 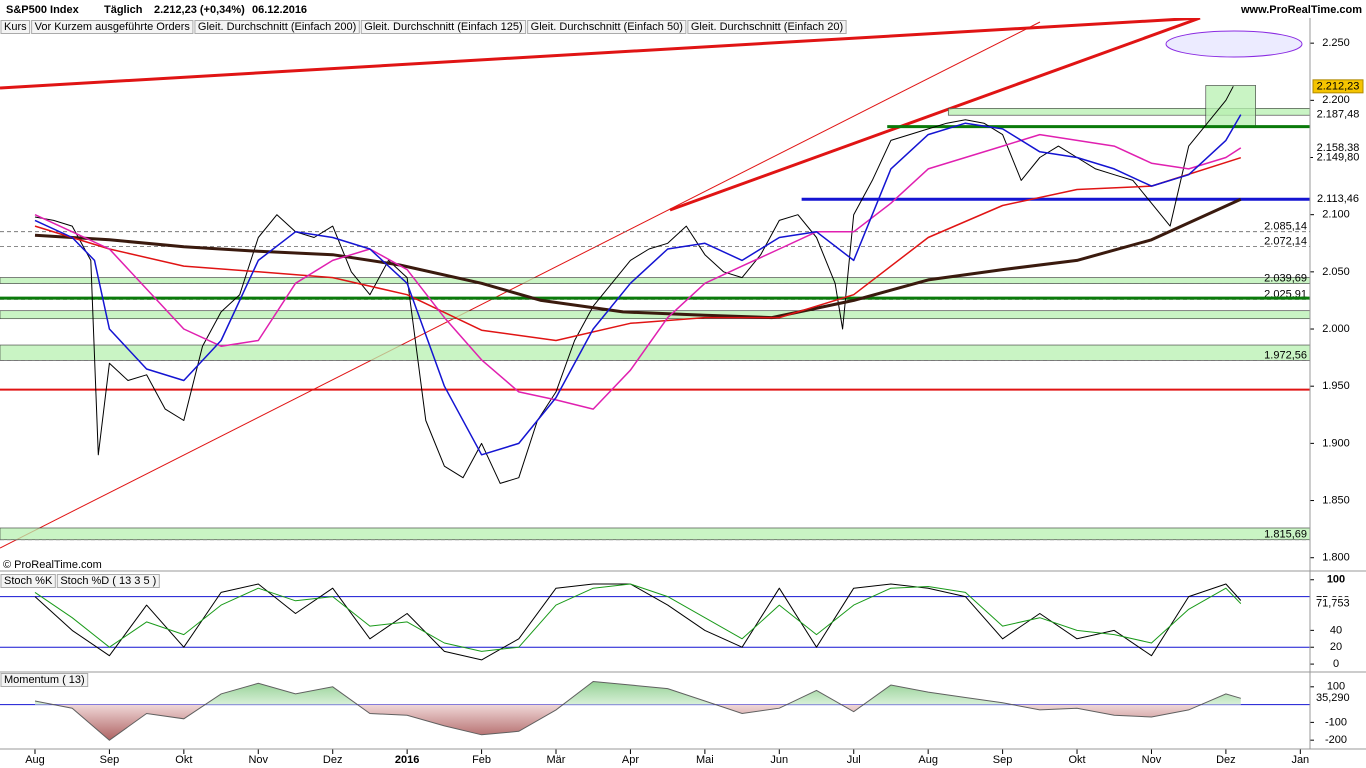 I want to click on legend-label: Gleit. Durchschnitt (Einfach 50), so click(x=607, y=27).